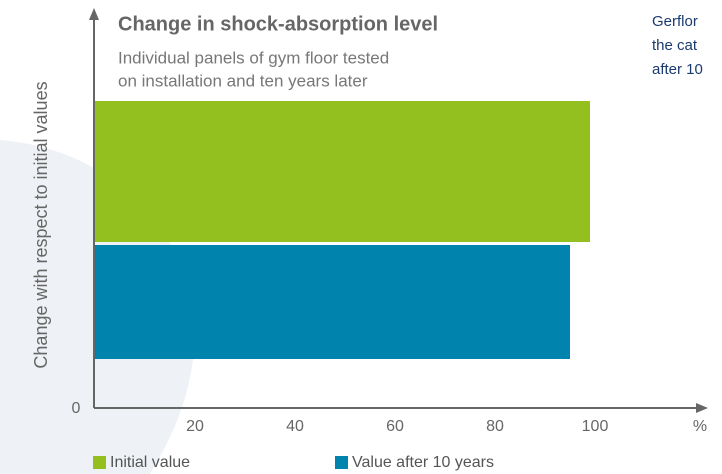 This screenshot has width=722, height=474. What do you see at coordinates (595, 426) in the screenshot?
I see `x-tick-label: 100` at bounding box center [595, 426].